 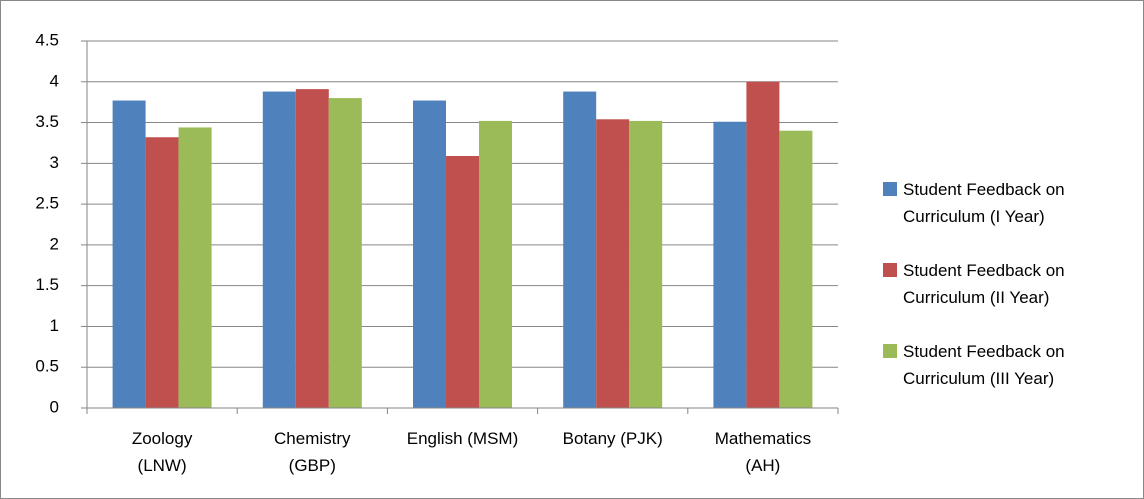 What do you see at coordinates (612, 438) in the screenshot?
I see `x-tick-label: Botany (PJK)` at bounding box center [612, 438].